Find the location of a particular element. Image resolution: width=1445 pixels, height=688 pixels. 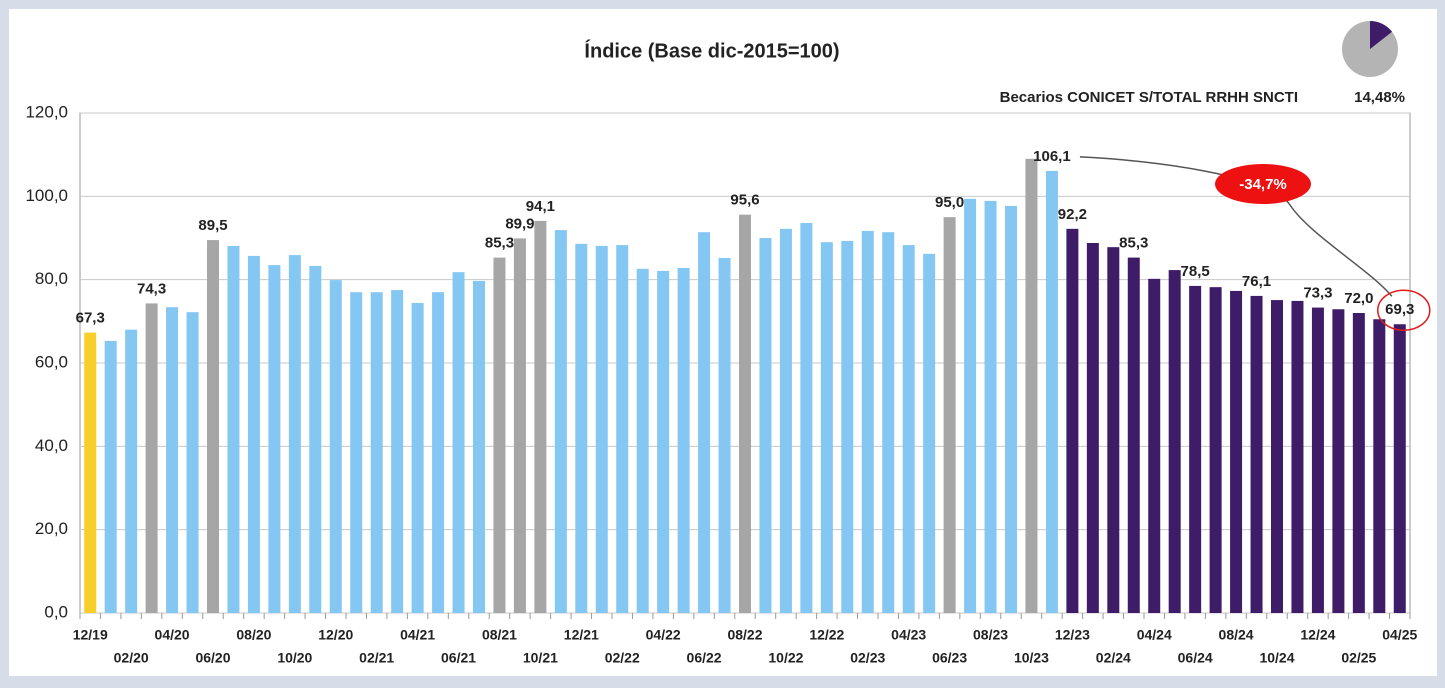

x-tick-label: 10/21 is located at coordinates (540, 658).